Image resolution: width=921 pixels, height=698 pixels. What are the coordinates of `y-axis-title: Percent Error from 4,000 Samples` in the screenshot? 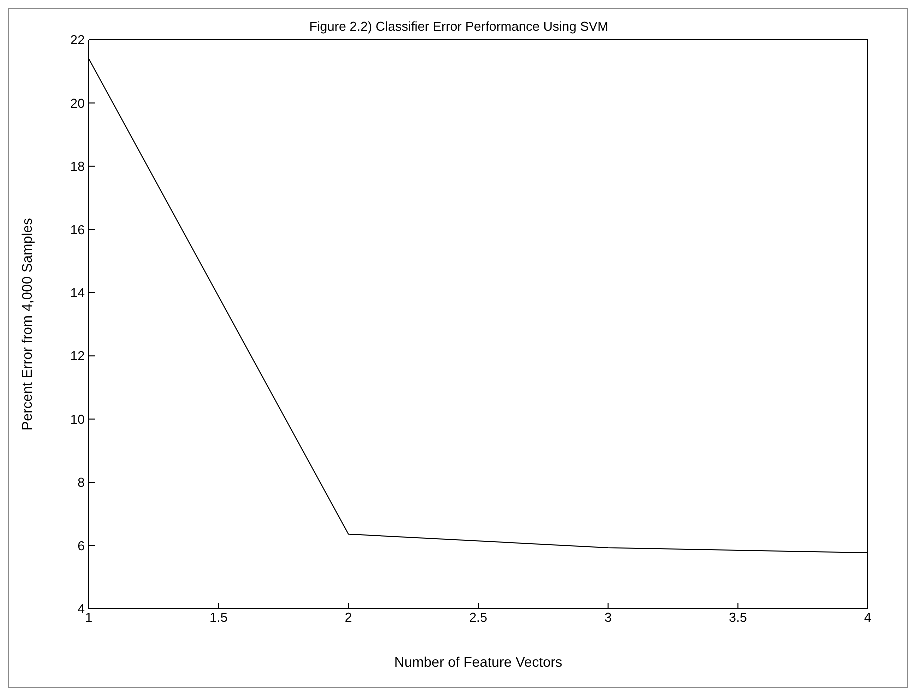 It's located at (26, 324).